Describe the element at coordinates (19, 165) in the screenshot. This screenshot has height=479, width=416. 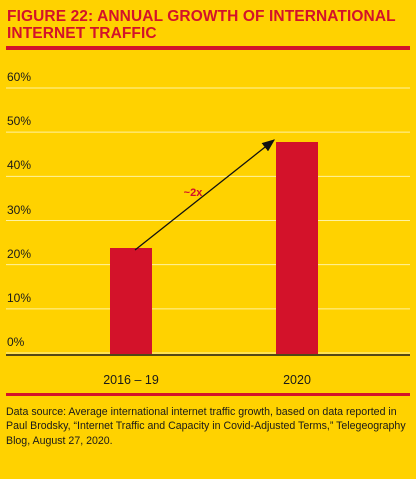
I see `y-tick-label: 40%` at that location.